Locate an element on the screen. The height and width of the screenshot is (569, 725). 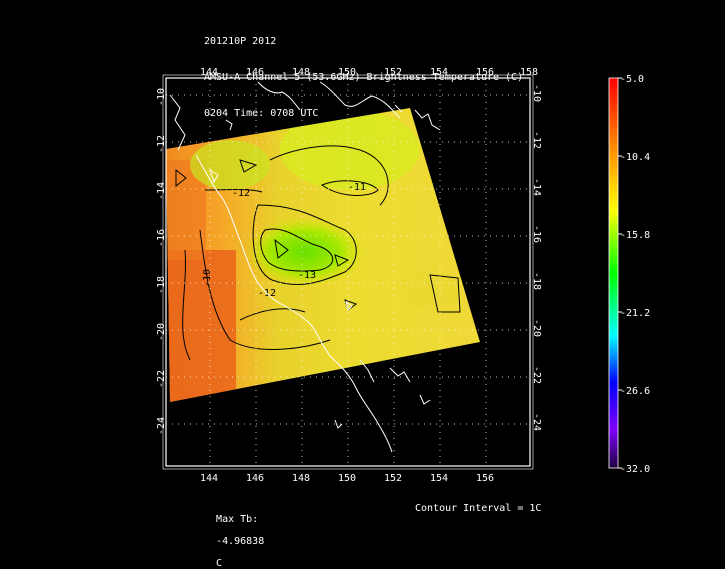
max-tb-unit: C is located at coordinates (219, 563).